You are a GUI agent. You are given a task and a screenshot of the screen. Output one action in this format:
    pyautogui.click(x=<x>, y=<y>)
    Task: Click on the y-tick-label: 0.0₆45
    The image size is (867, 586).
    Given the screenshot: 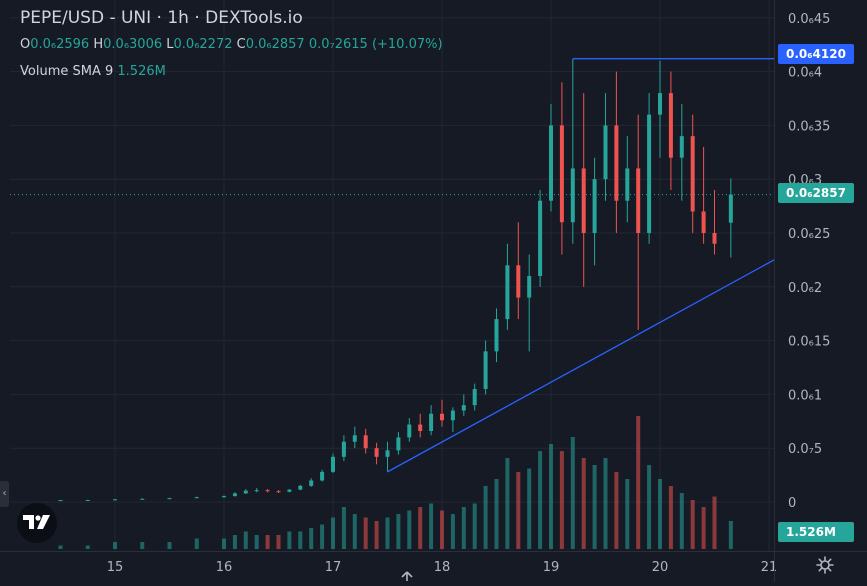 What is the action you would take?
    pyautogui.click(x=809, y=19)
    